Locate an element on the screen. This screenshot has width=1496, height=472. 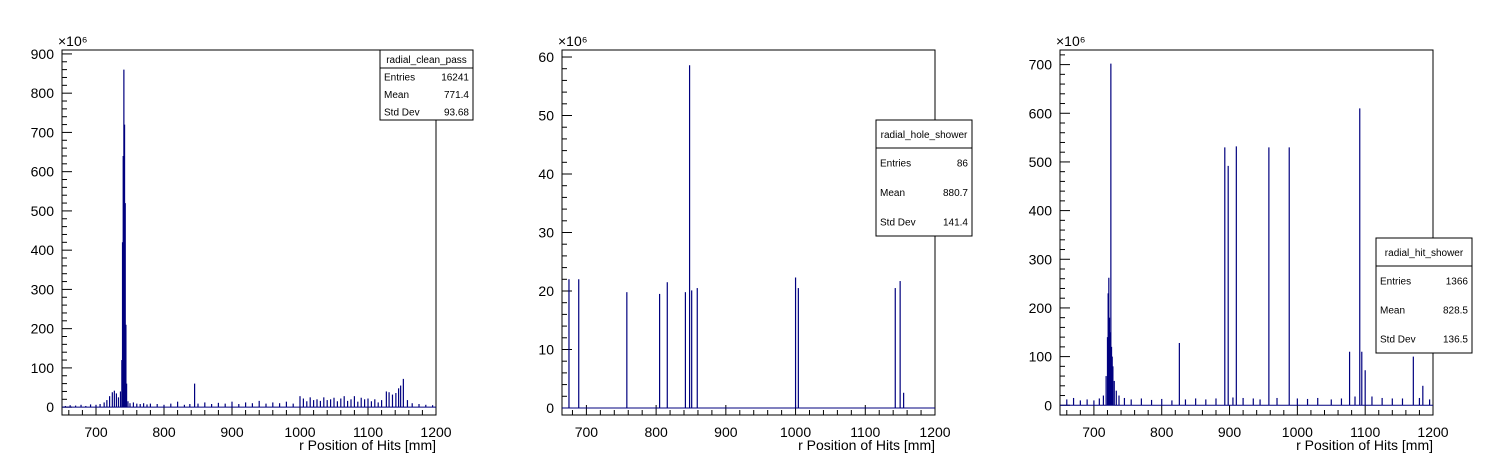
y-tick-label: 40 is located at coordinates (546, 174).